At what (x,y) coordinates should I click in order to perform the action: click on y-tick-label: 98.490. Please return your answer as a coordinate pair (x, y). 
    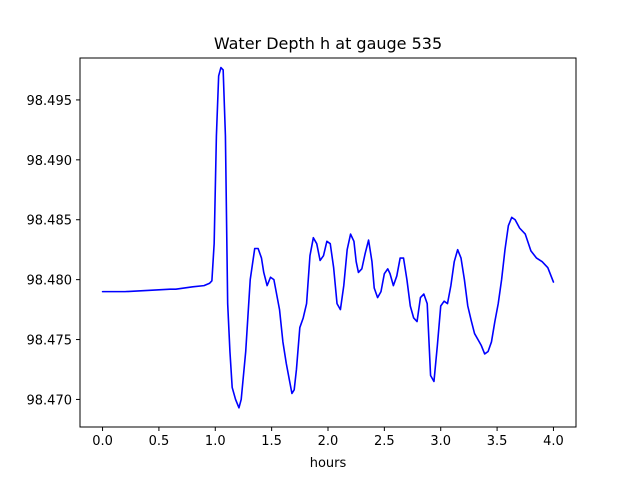
    Looking at the image, I should click on (50, 161).